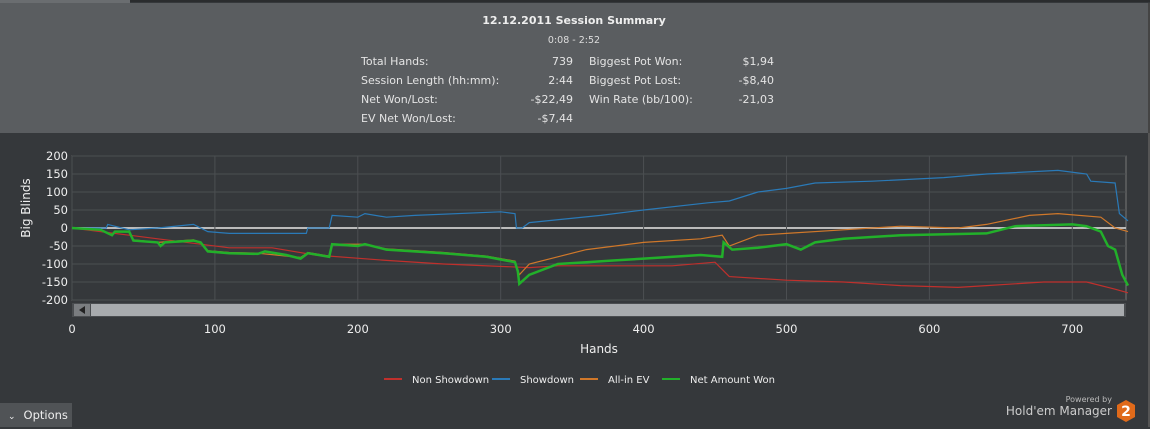 Image resolution: width=1150 pixels, height=429 pixels. Describe the element at coordinates (600, 255) in the screenshot. I see `series-line-net-amount-won` at that location.